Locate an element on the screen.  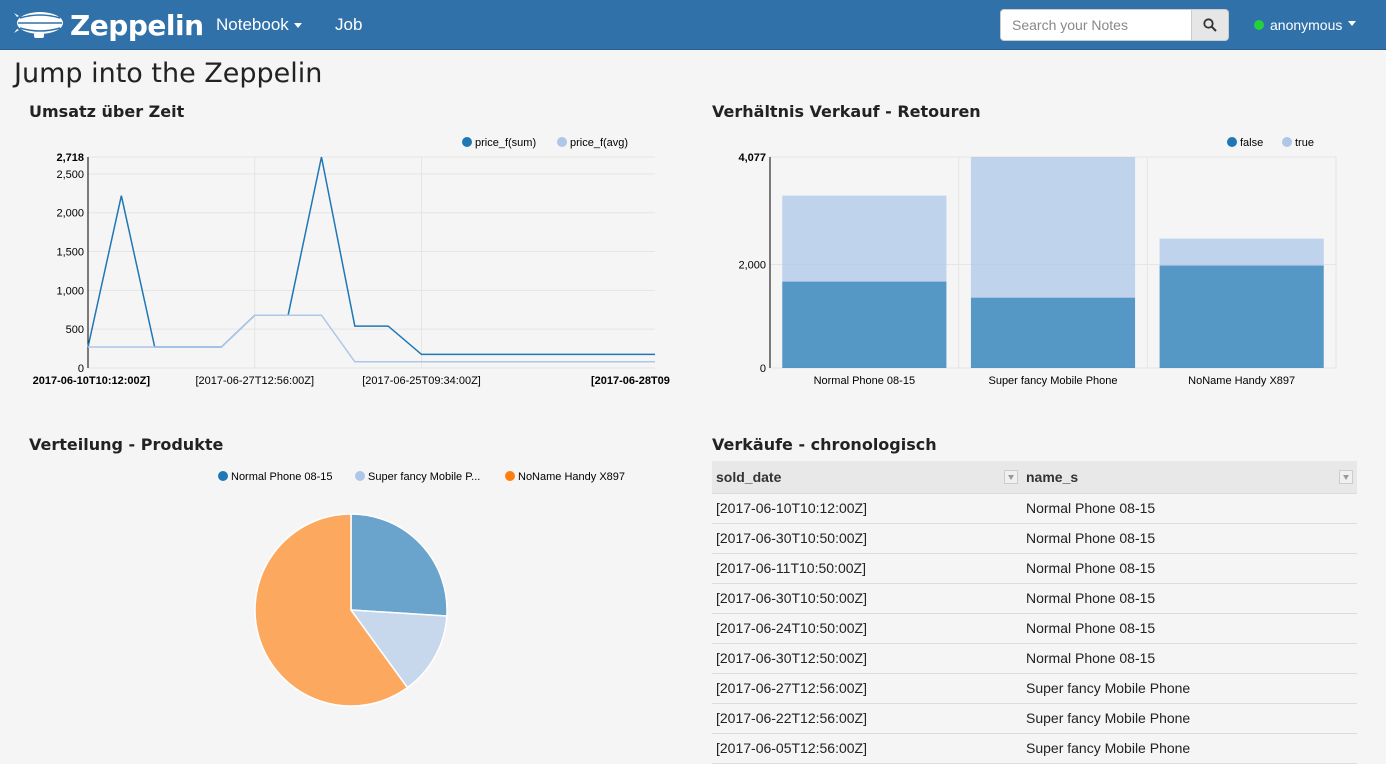
legend-label: NoName Handy X897 is located at coordinates (571, 477).